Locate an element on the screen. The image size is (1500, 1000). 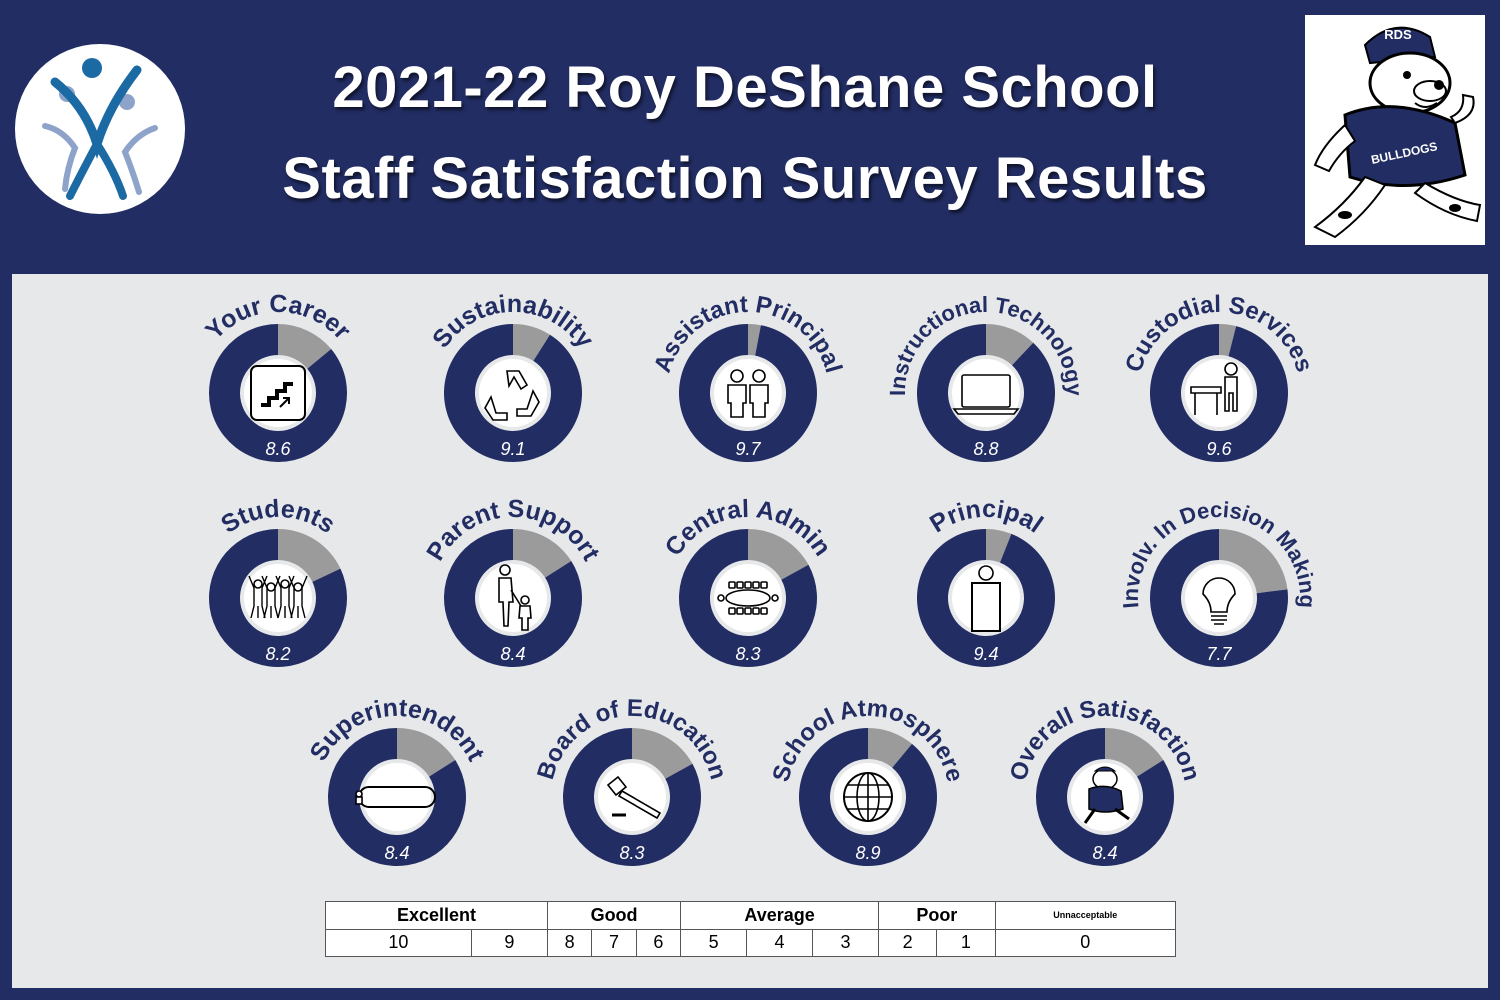
district-logo is located at coordinates (100, 129).